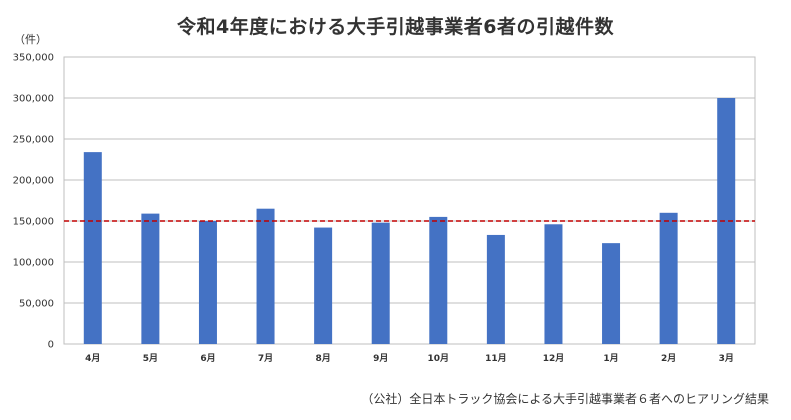 This screenshot has height=420, width=791. I want to click on x-axis-categories: 4月 5月 6月 7月 8月 9月 10月 11月 12月 1月 2月 3月, so click(409, 358).